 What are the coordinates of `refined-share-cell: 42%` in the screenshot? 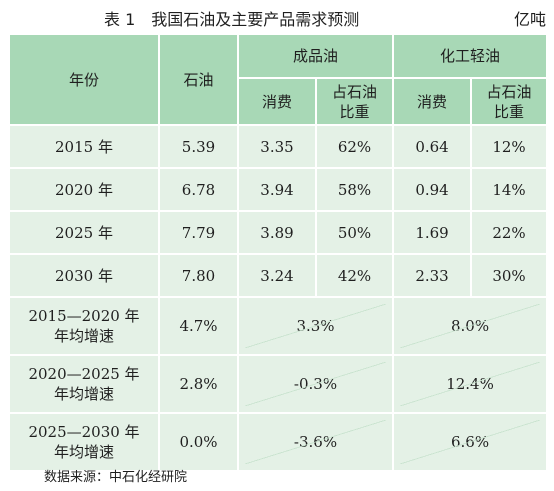 It's located at (354, 275).